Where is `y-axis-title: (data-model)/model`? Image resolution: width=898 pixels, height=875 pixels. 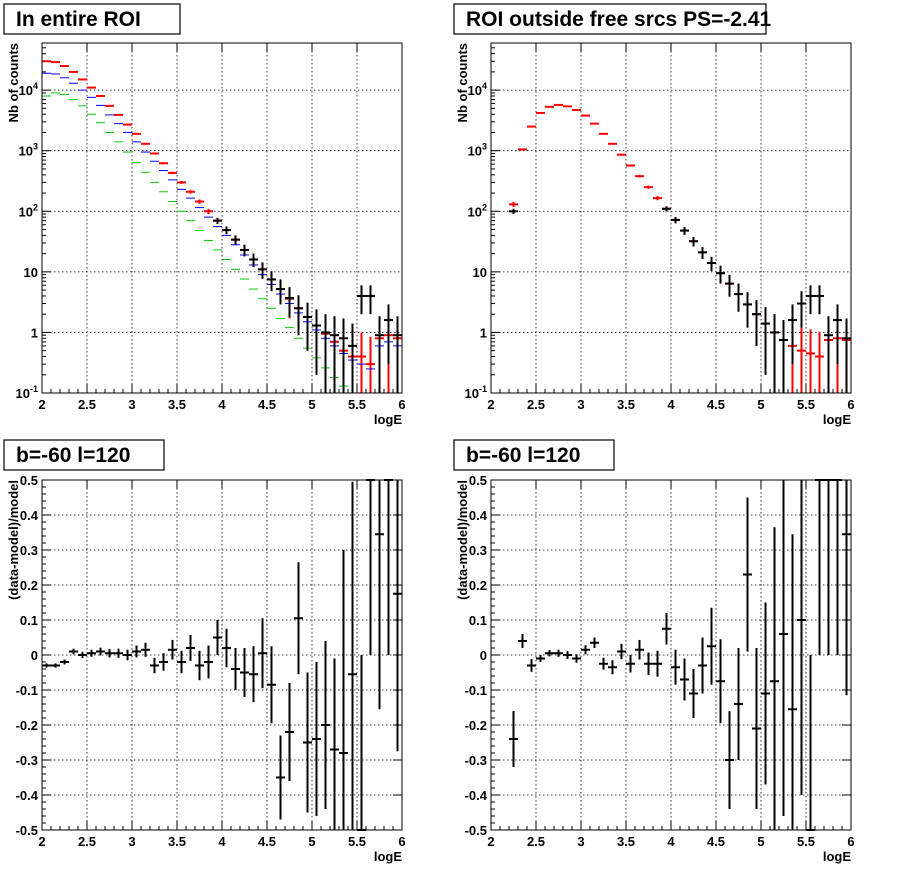 y-axis-title: (data-model)/model is located at coordinates (462, 540).